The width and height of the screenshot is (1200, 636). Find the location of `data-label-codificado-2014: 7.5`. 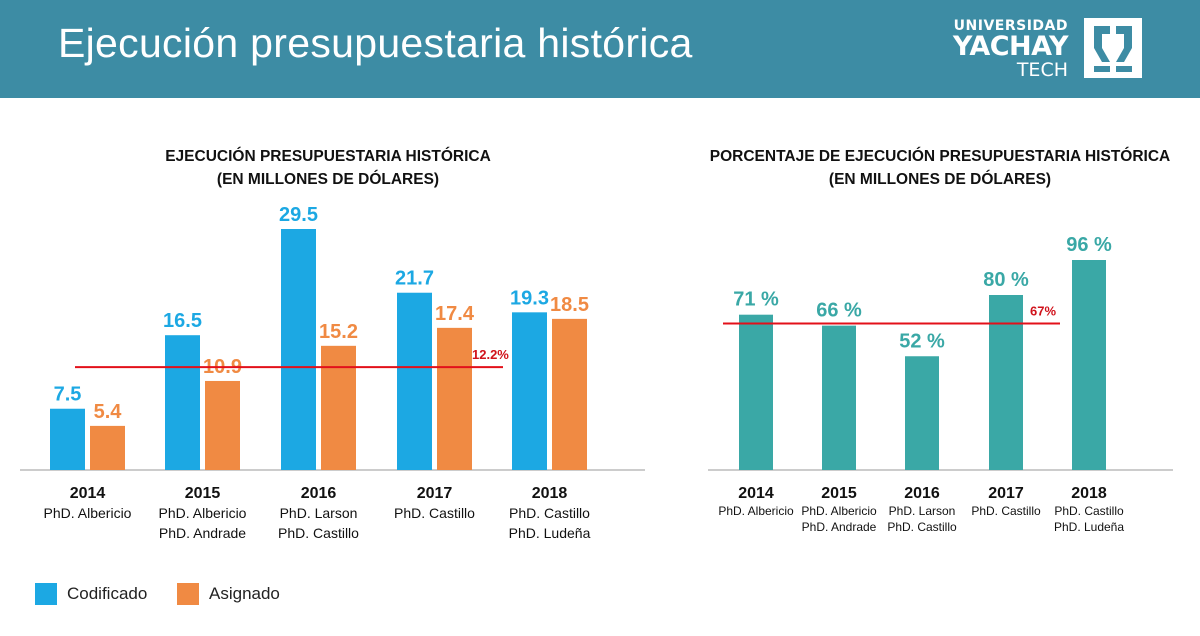

data-label-codificado-2014: 7.5 is located at coordinates (68, 395).